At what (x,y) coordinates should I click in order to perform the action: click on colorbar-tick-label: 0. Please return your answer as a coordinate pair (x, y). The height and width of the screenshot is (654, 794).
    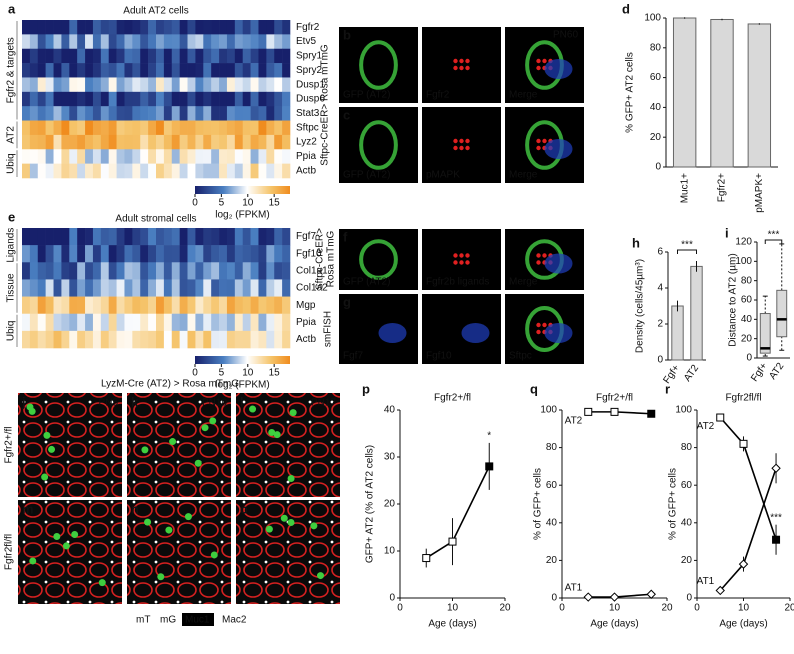
    Looking at the image, I should click on (195, 373).